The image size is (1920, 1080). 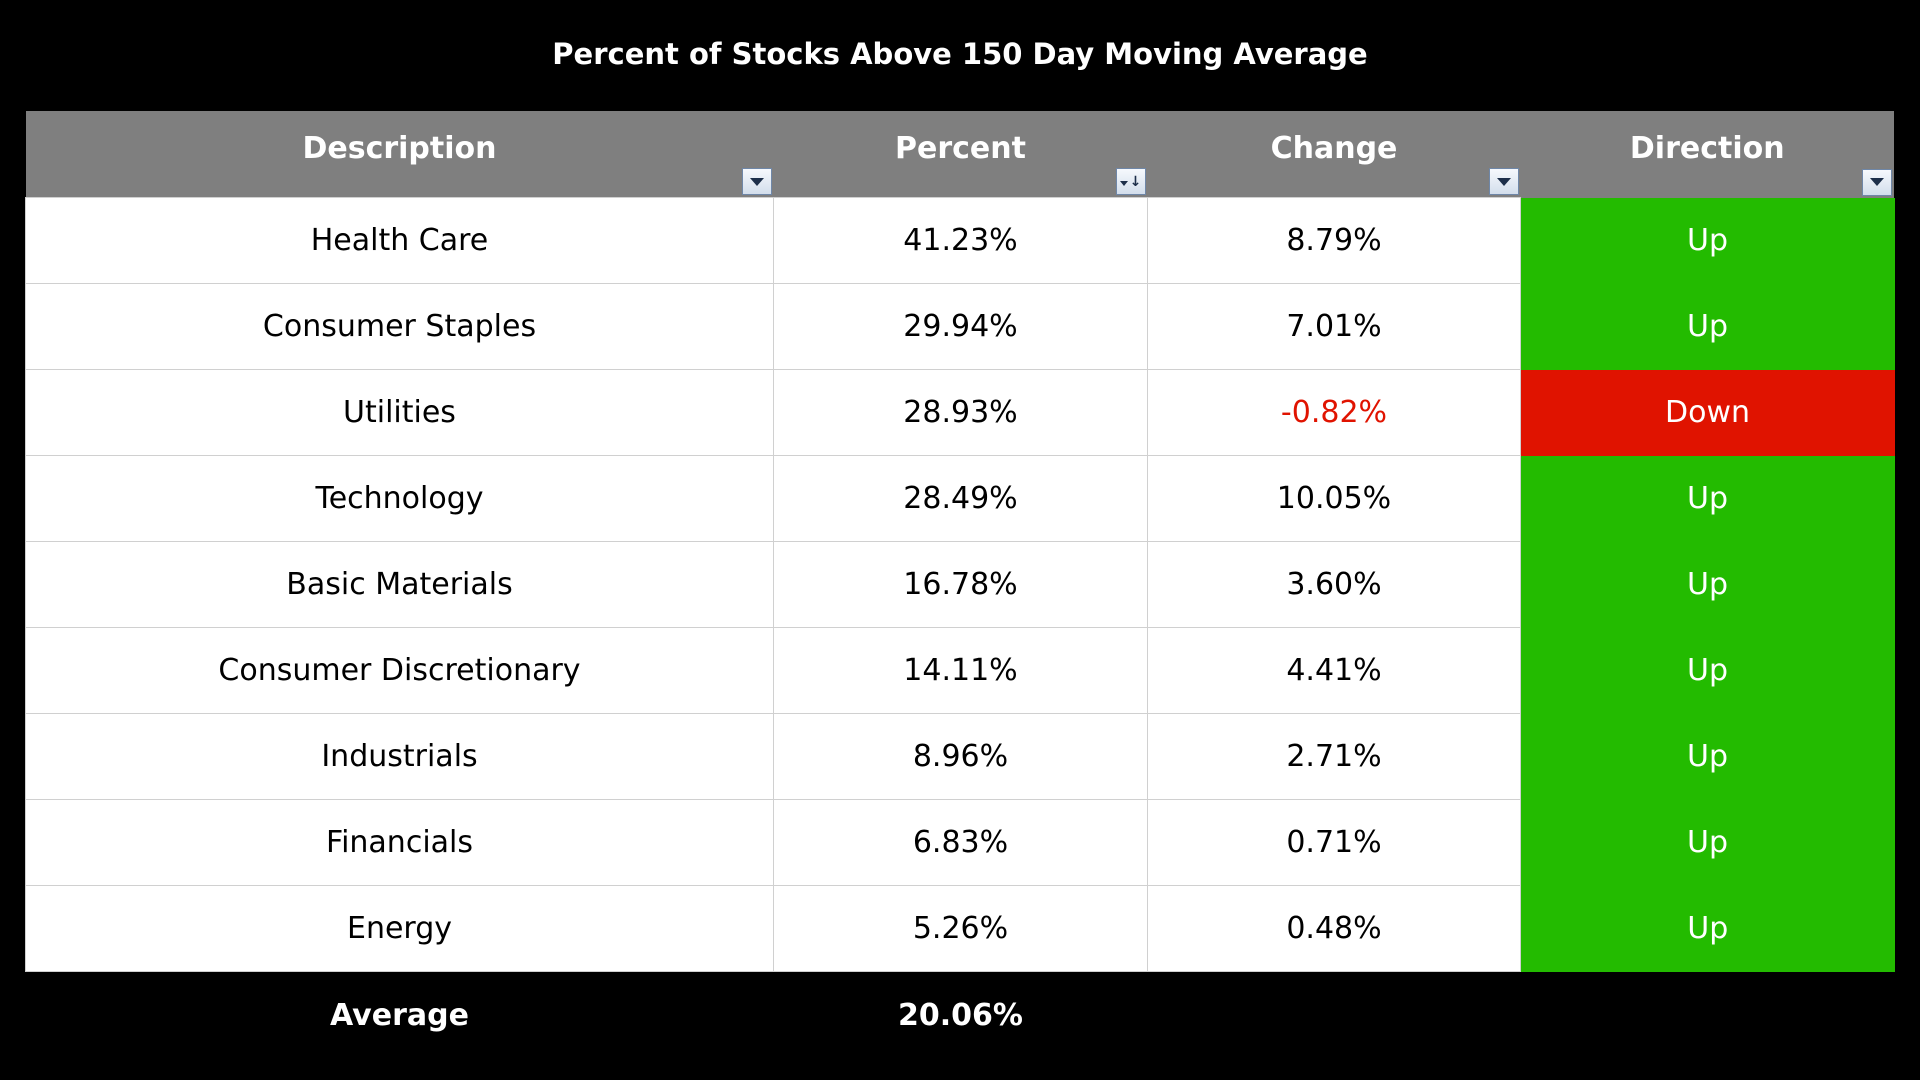 I want to click on cell-description: Basic Materials, so click(x=399, y=584).